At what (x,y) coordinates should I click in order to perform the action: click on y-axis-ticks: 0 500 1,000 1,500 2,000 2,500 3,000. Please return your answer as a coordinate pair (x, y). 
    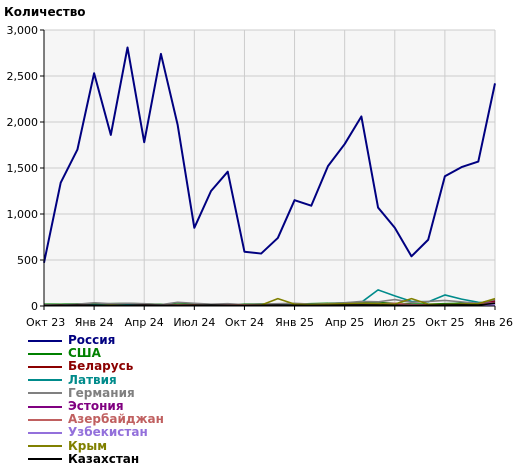
    Looking at the image, I should click on (25, 168).